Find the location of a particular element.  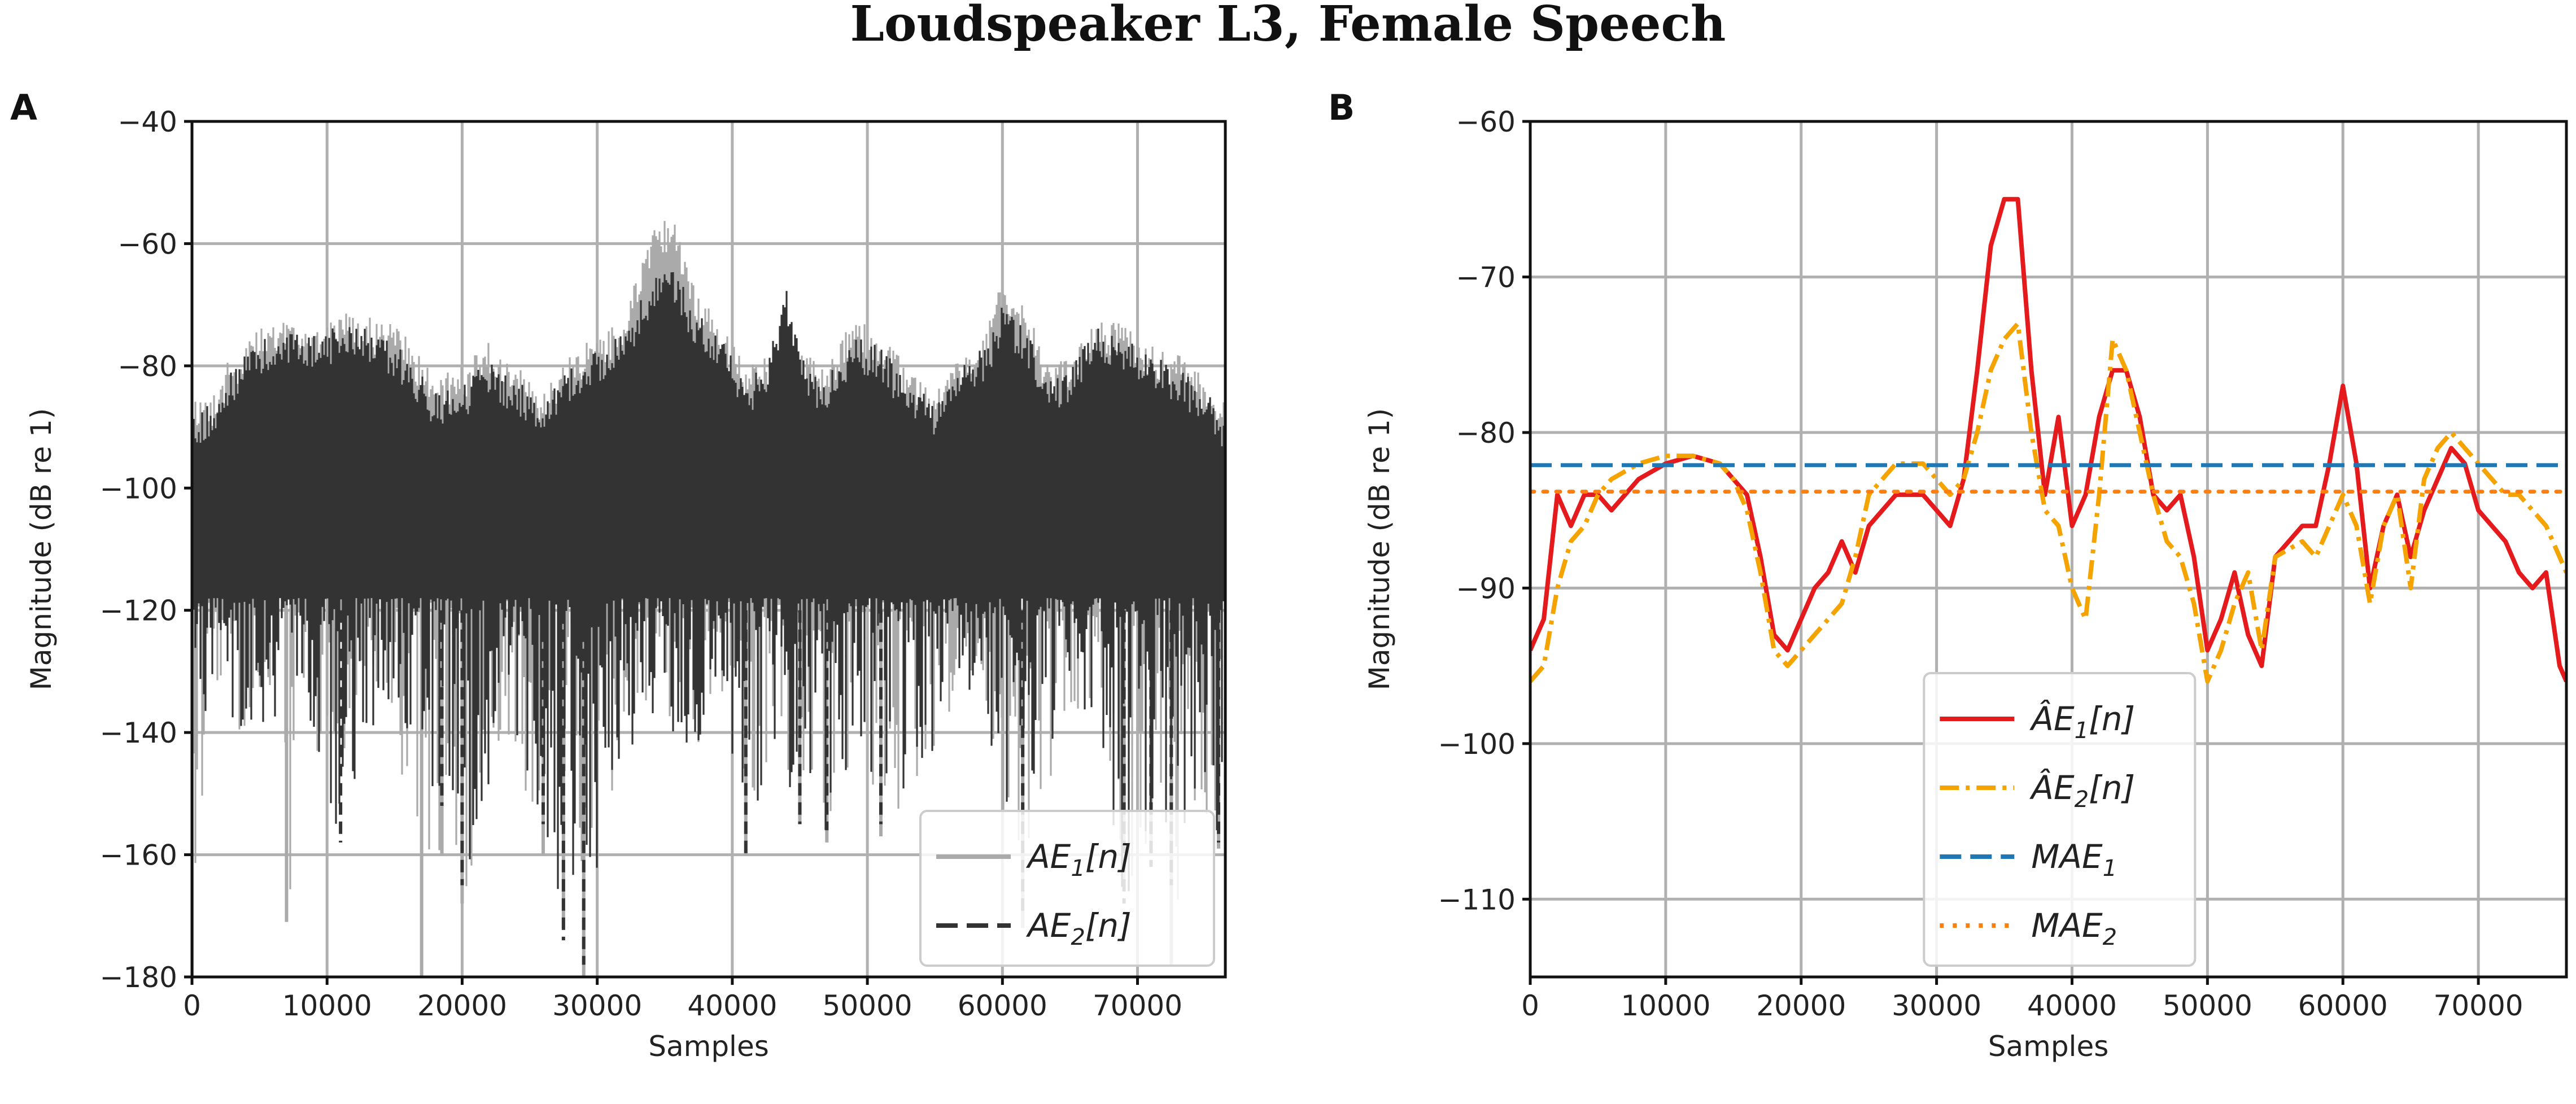

panel-b-legend-box is located at coordinates (2060, 819).